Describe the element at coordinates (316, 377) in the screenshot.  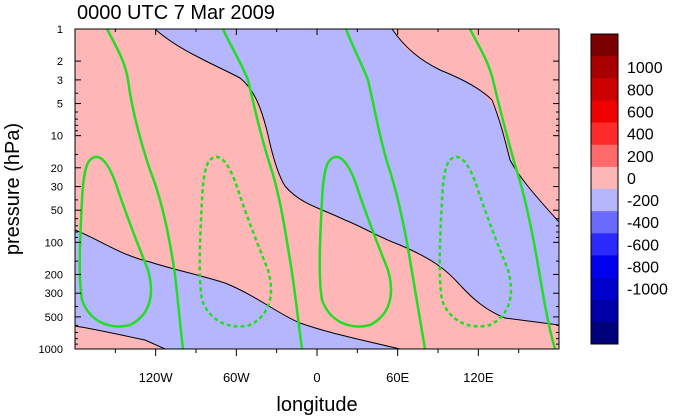
I see `x-tick-label: 0` at that location.